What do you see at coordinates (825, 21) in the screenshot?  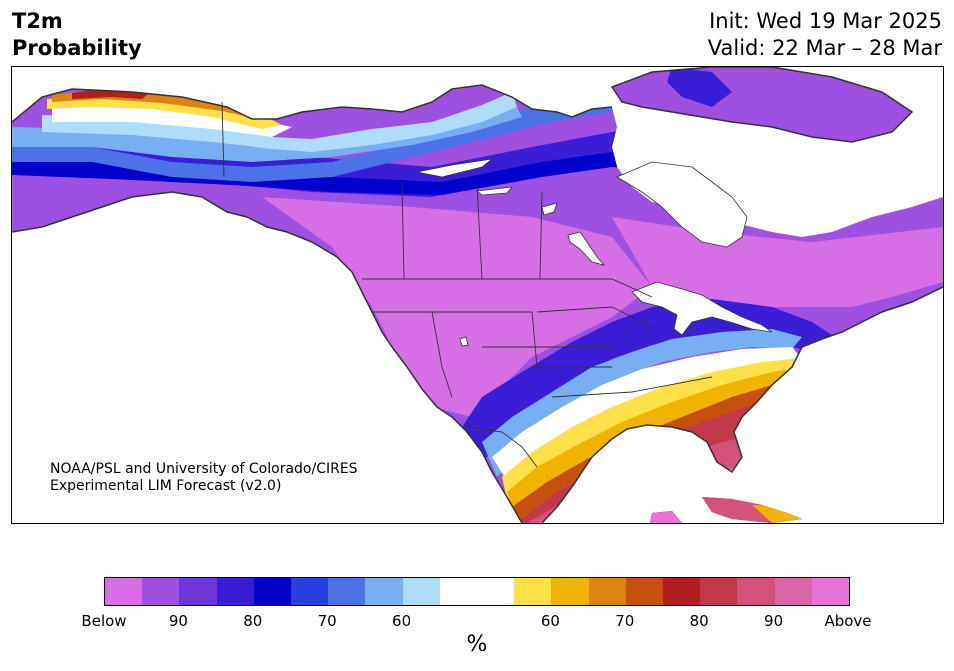 I see `init-date: Init: Wed 19 Mar 2025` at bounding box center [825, 21].